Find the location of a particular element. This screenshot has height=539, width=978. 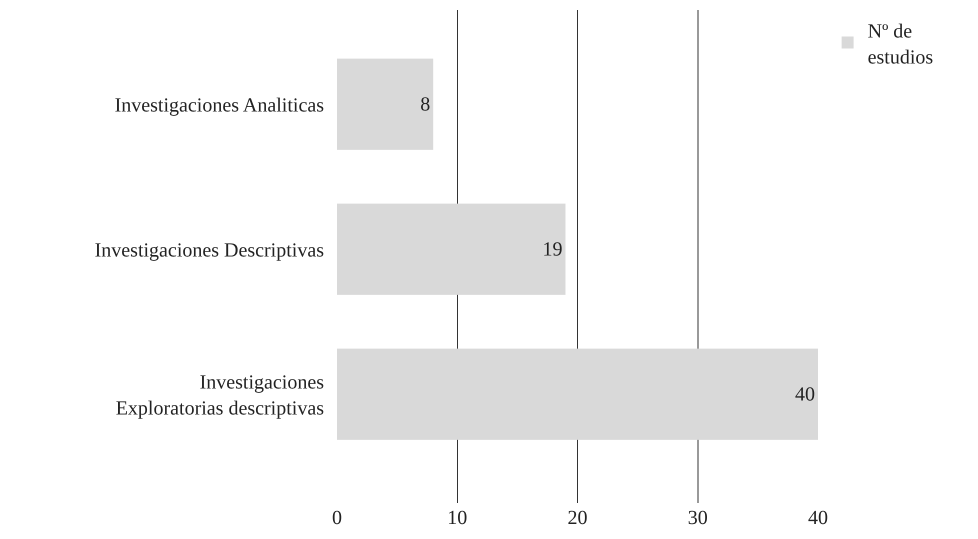

y-tick-label: Investigaciones Analiticas is located at coordinates (219, 105).